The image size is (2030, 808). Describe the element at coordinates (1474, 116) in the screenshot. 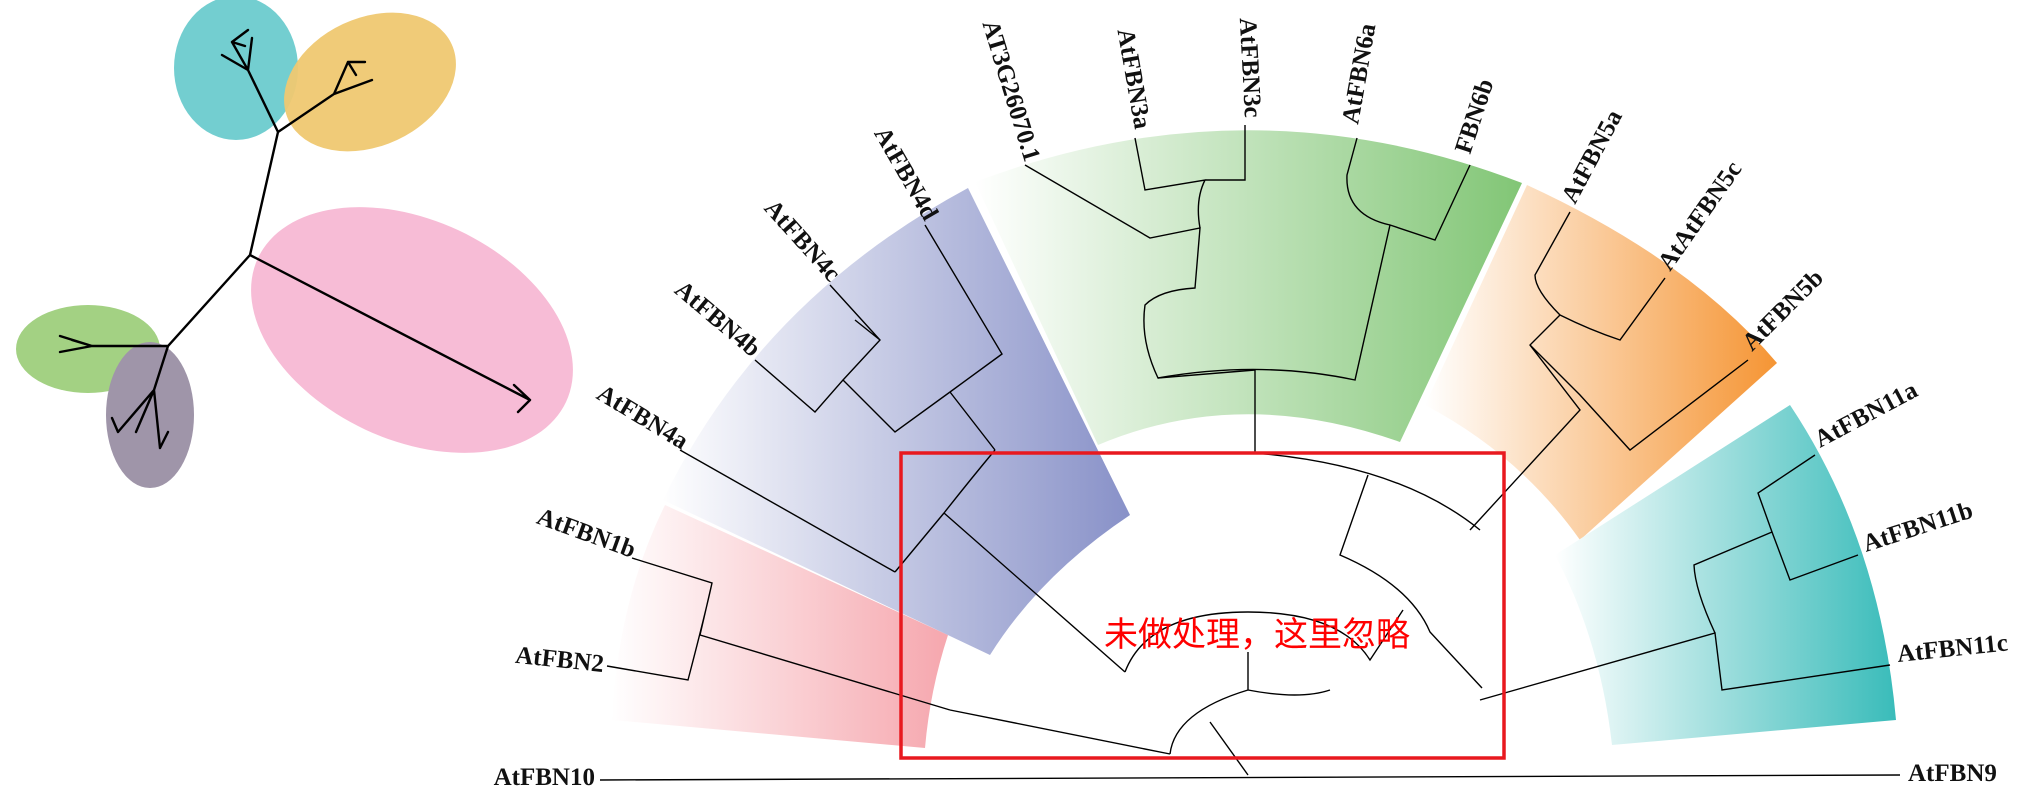

I see `leaf-label-fbn6b: FBN6b` at that location.